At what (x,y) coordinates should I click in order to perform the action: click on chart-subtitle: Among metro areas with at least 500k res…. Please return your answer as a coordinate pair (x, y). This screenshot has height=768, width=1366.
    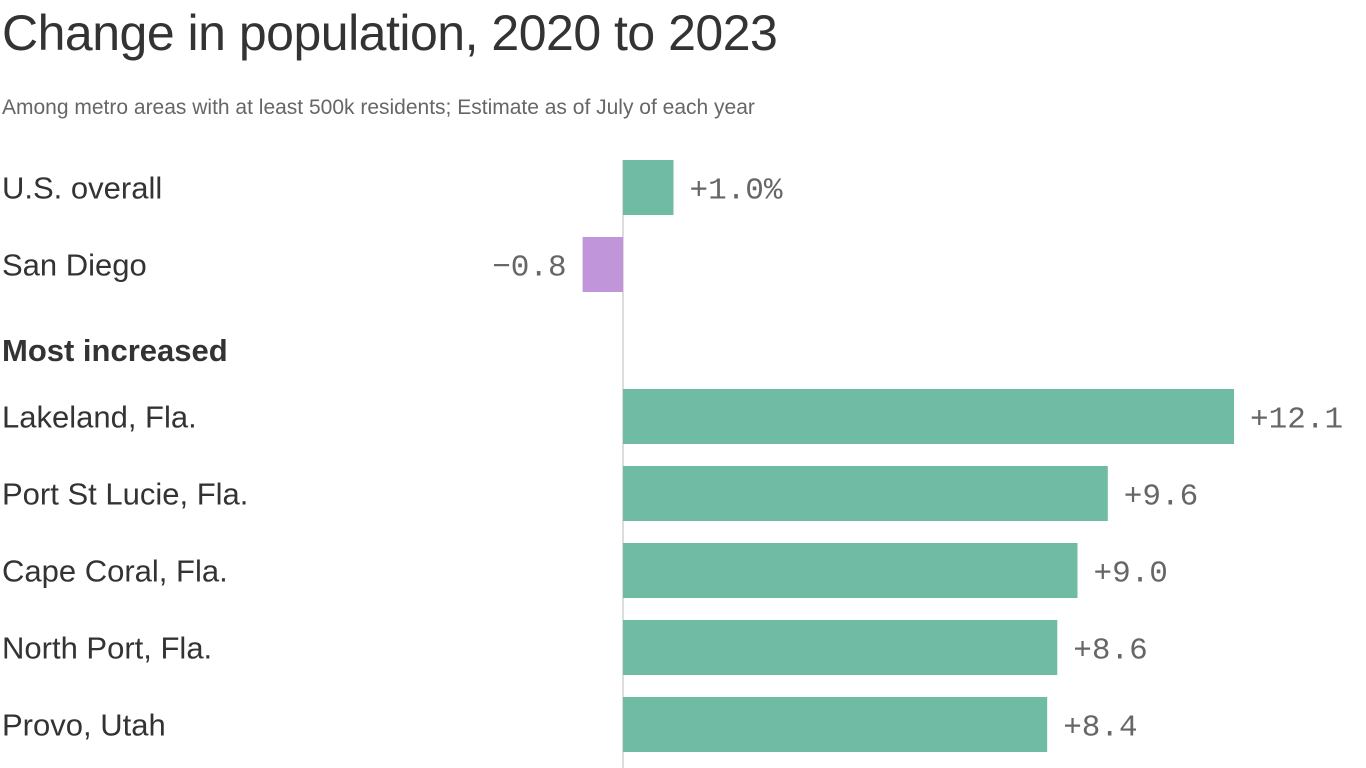
    Looking at the image, I should click on (378, 107).